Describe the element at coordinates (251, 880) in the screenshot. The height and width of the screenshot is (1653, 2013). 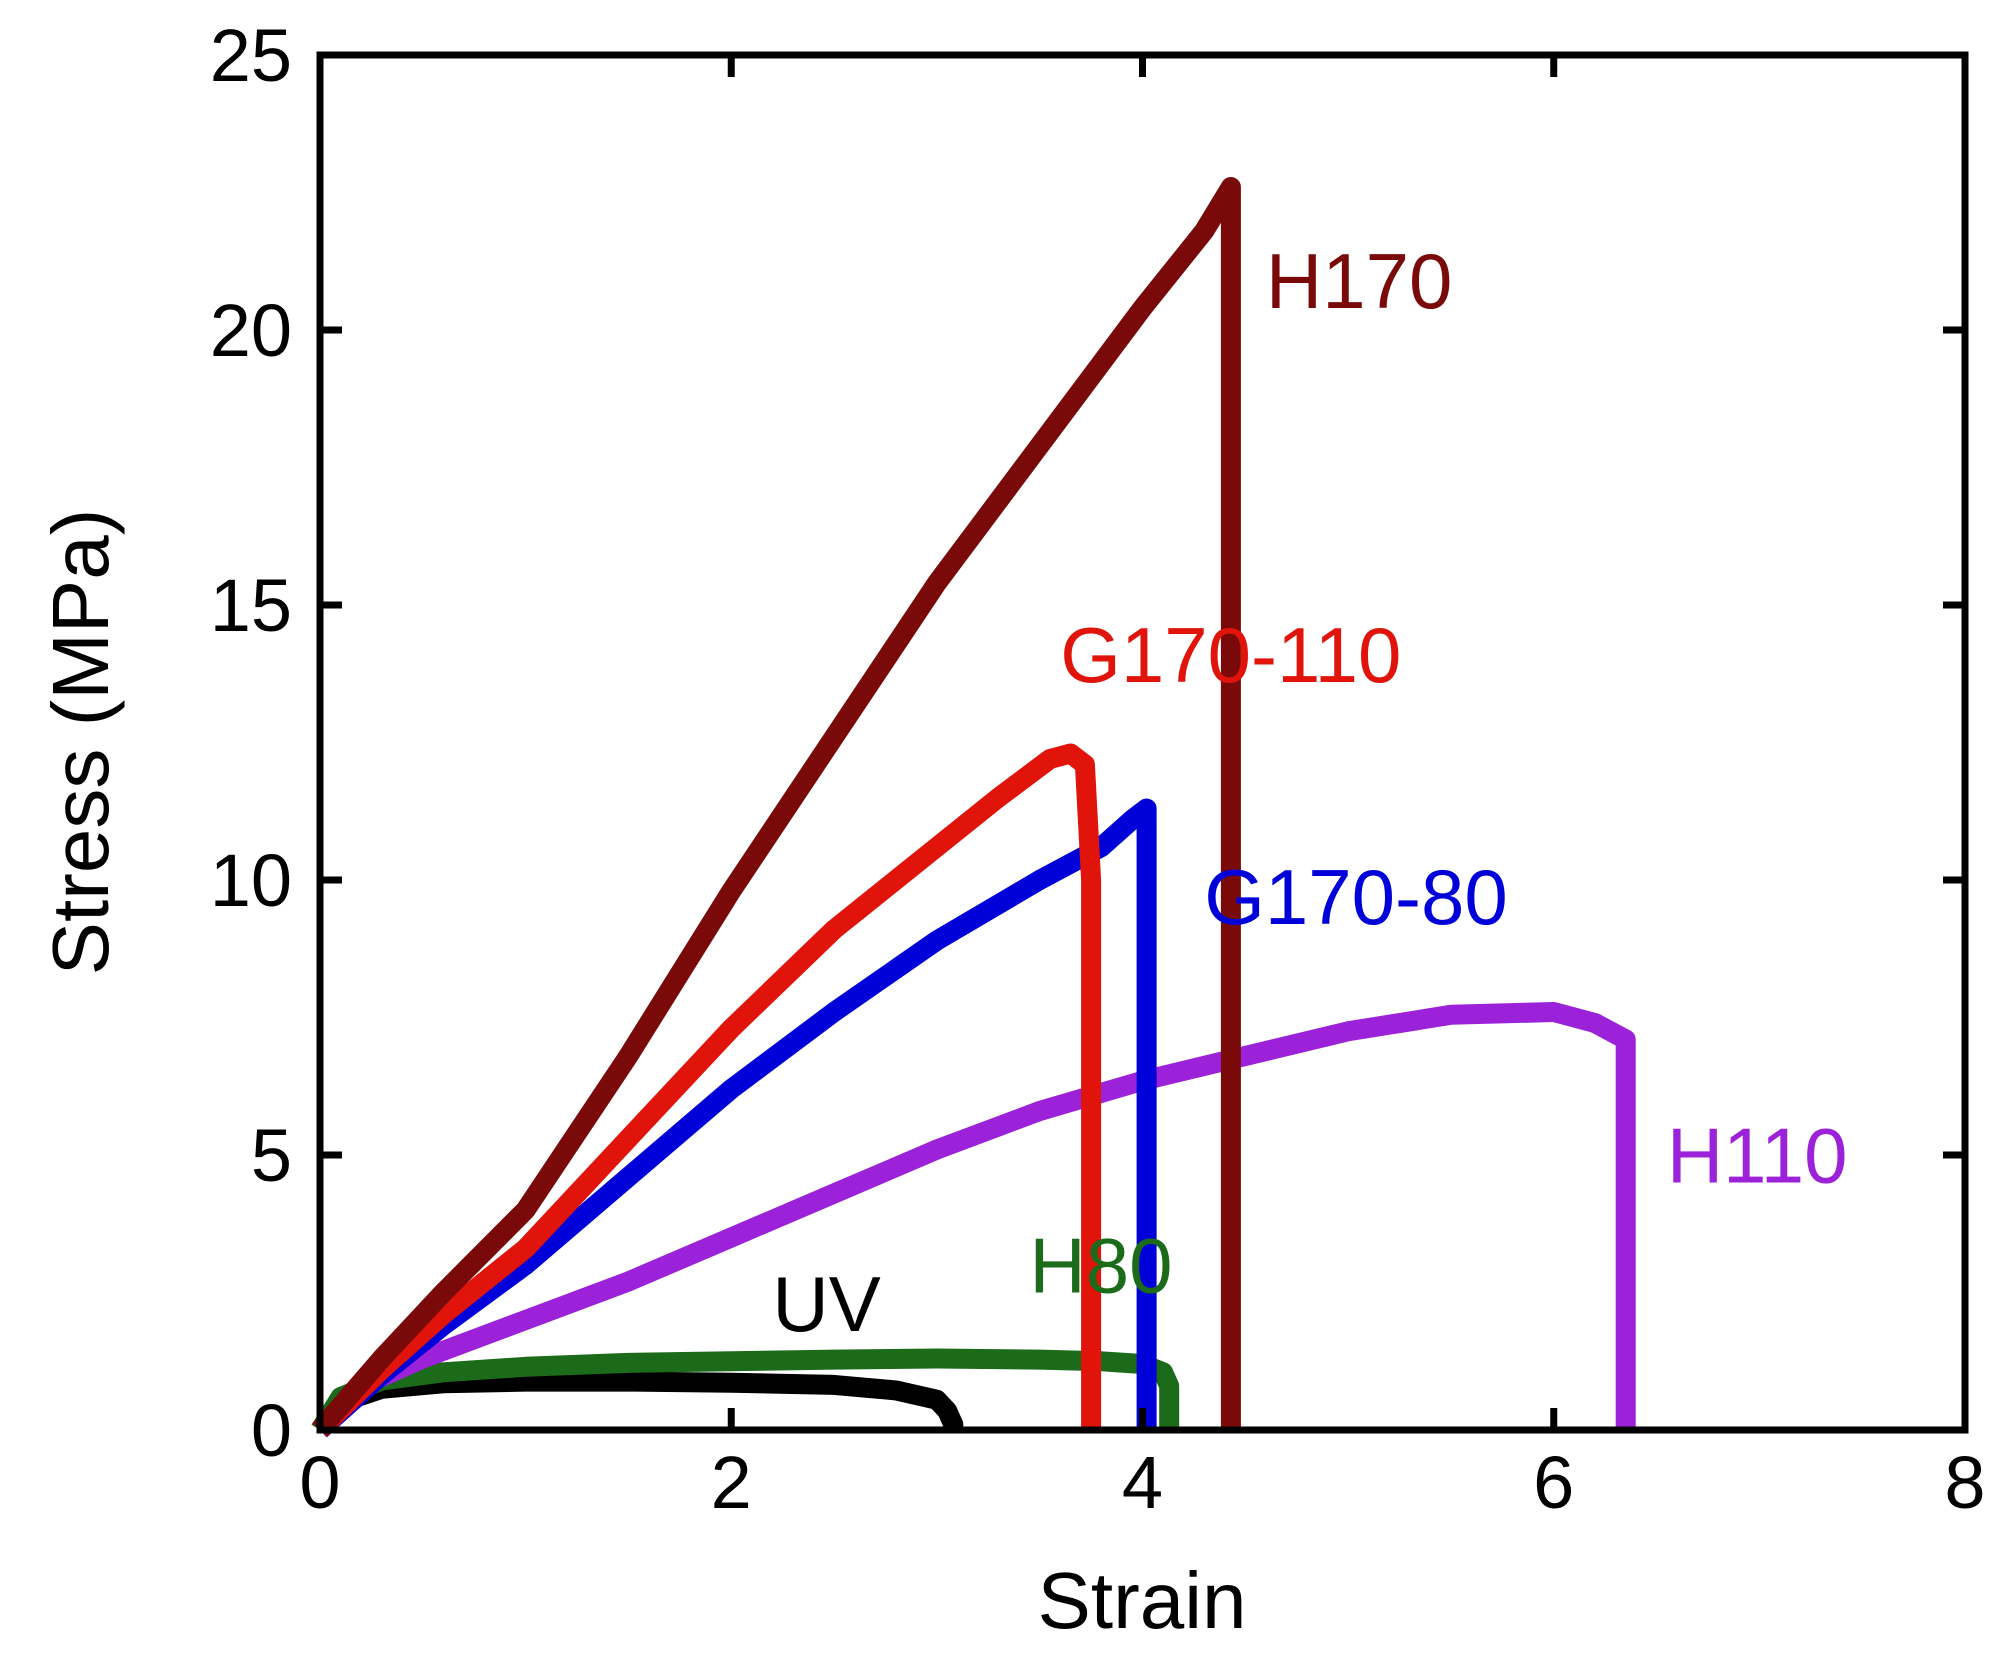
I see `y-tick-label: 10` at that location.